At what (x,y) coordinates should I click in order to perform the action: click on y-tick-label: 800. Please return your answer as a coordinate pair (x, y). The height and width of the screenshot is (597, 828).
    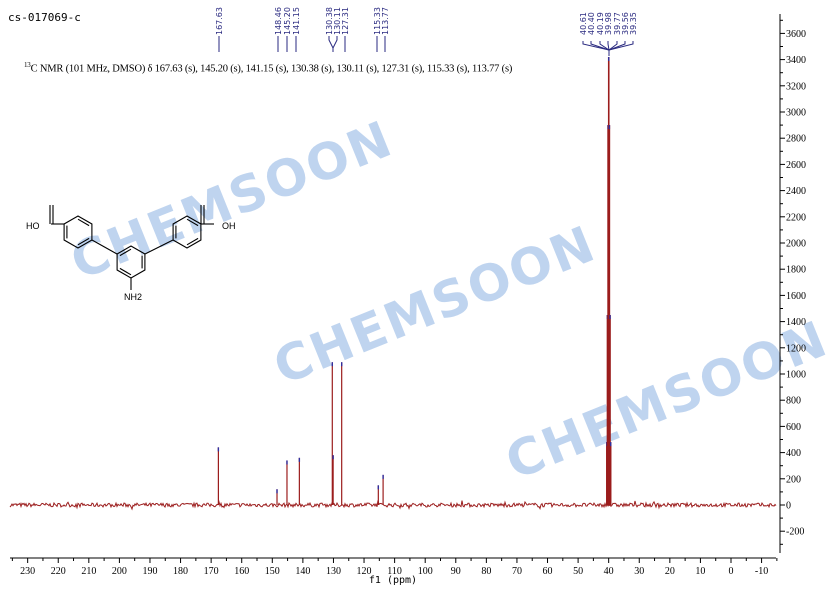
    Looking at the image, I should click on (793, 401).